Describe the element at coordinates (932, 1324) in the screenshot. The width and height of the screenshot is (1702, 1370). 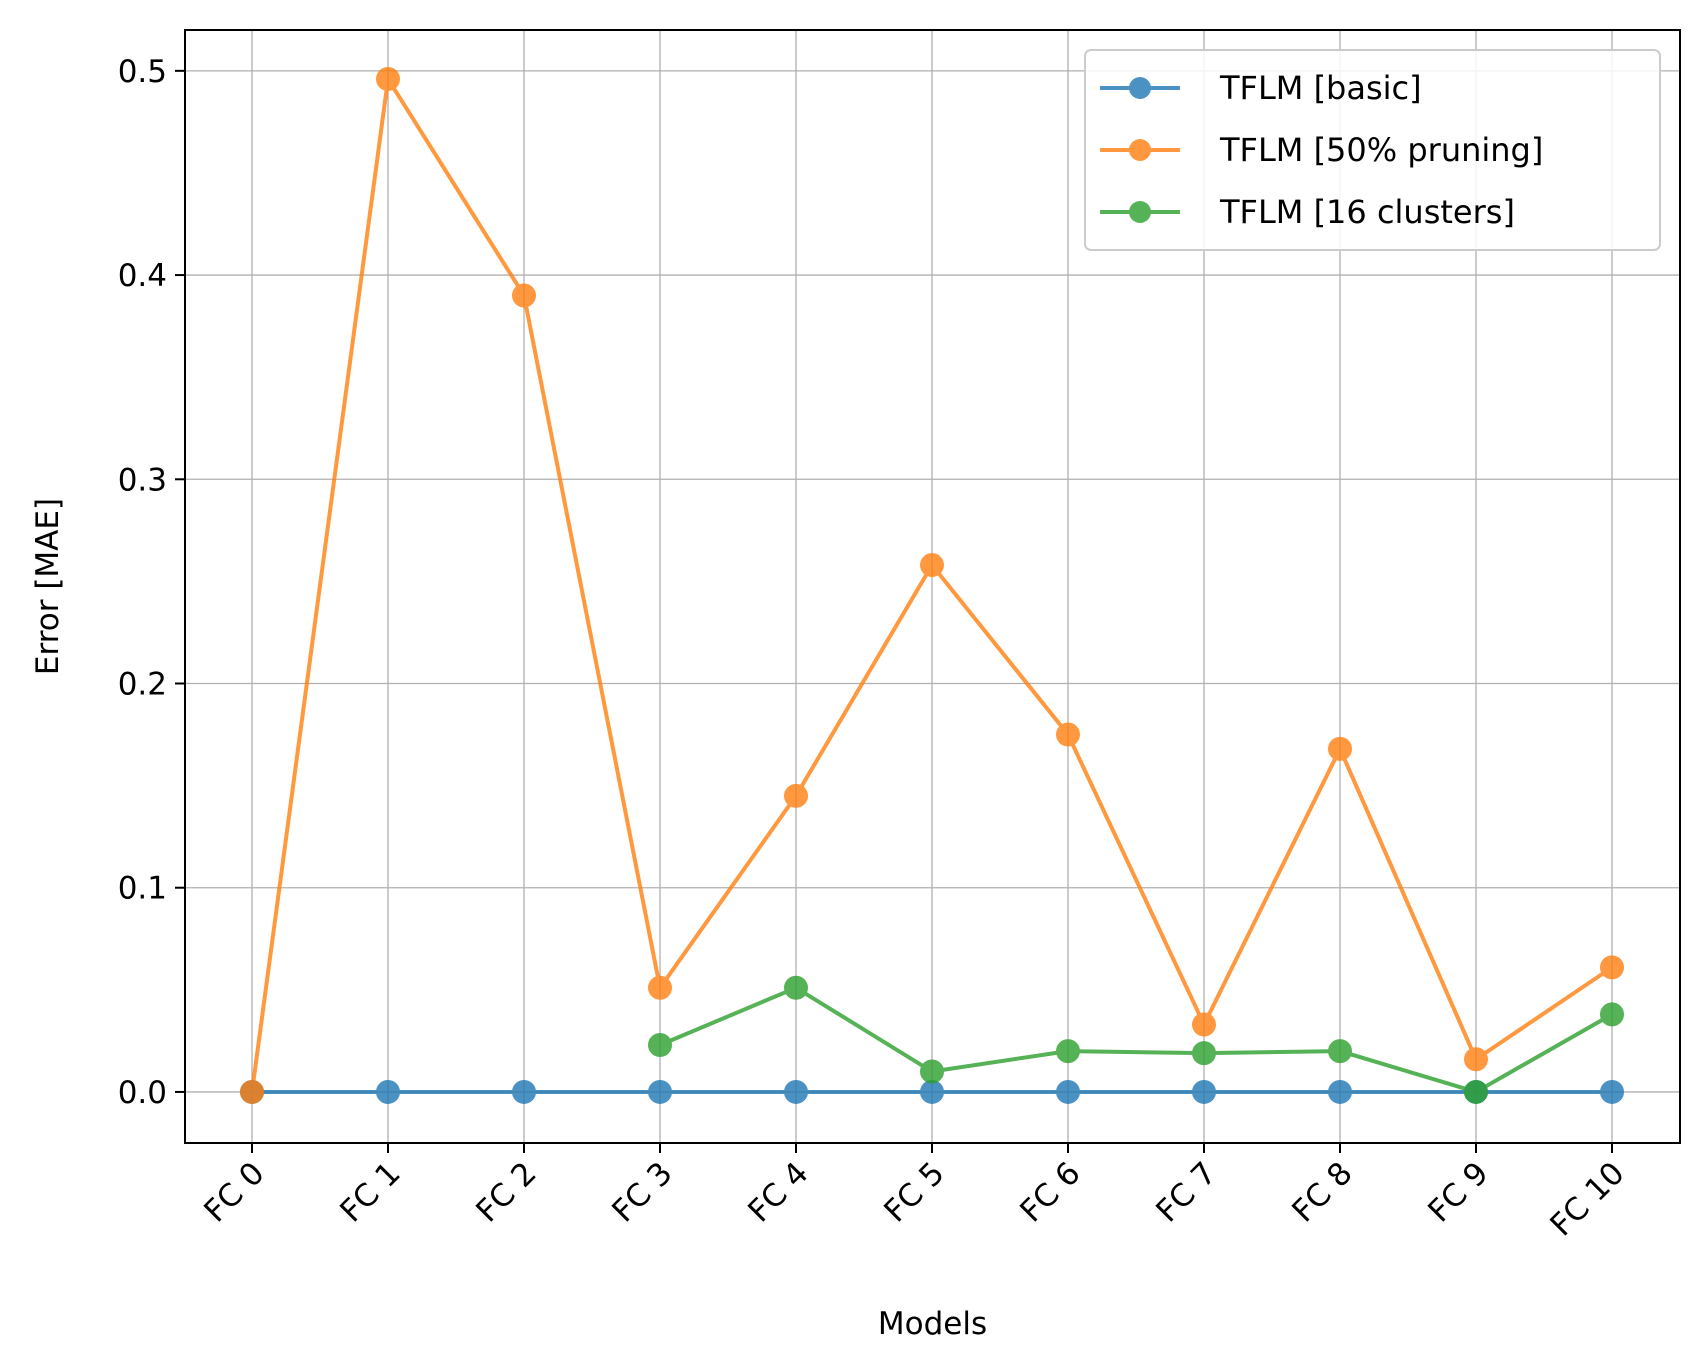
I see `x-axis-title: Models` at that location.